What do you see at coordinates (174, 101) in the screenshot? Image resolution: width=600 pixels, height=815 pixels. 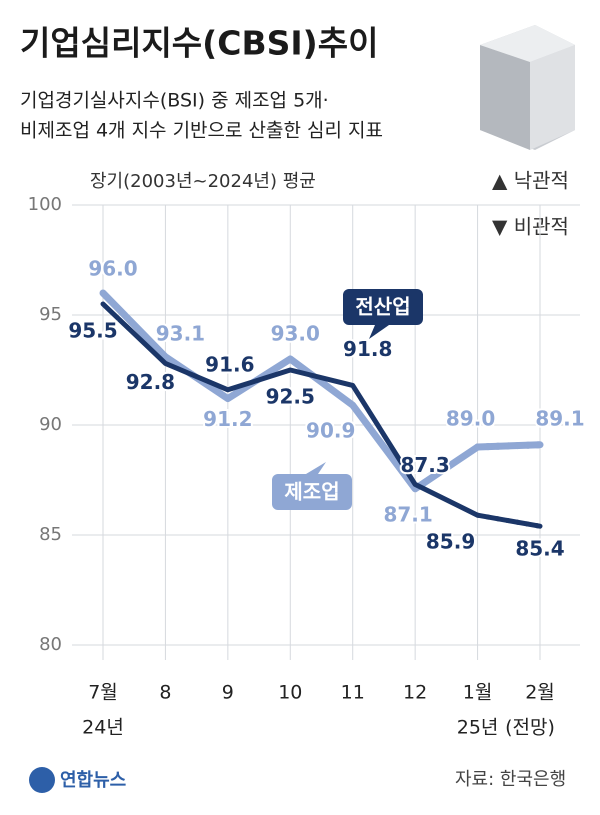 I see `subtitle: 기업경기실사지수(BSI) 중 제조업 5개·` at bounding box center [174, 101].